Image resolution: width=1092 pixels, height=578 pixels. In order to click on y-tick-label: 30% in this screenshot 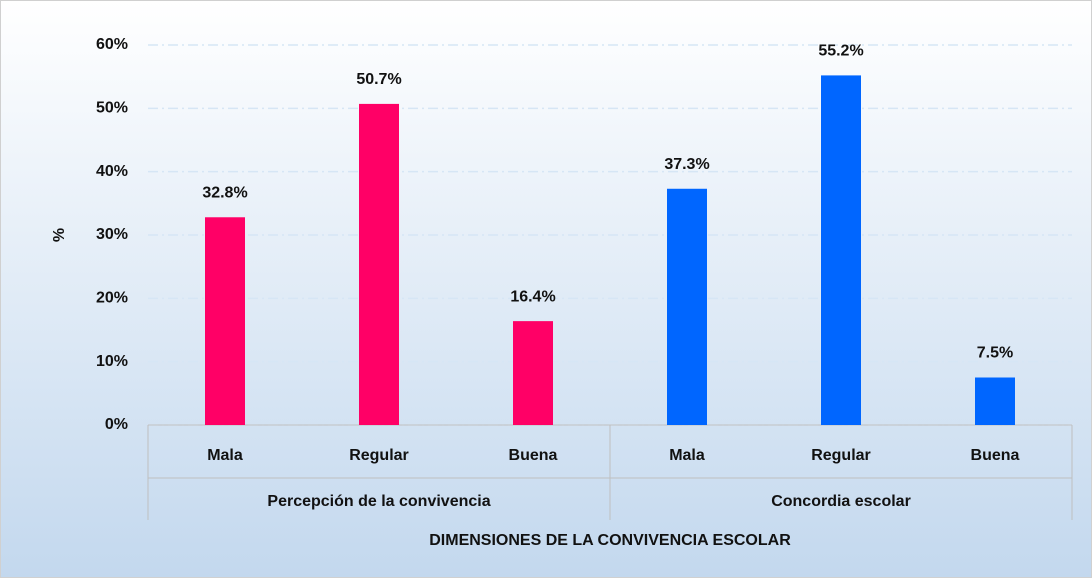, I will do `click(112, 234)`.